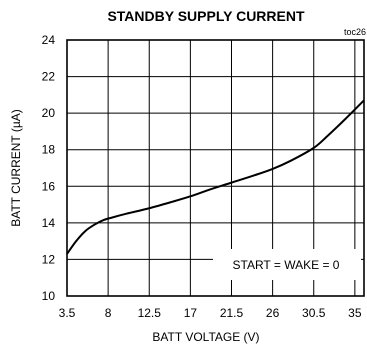 The height and width of the screenshot is (345, 367). I want to click on x-tick-label: 8, so click(108, 313).